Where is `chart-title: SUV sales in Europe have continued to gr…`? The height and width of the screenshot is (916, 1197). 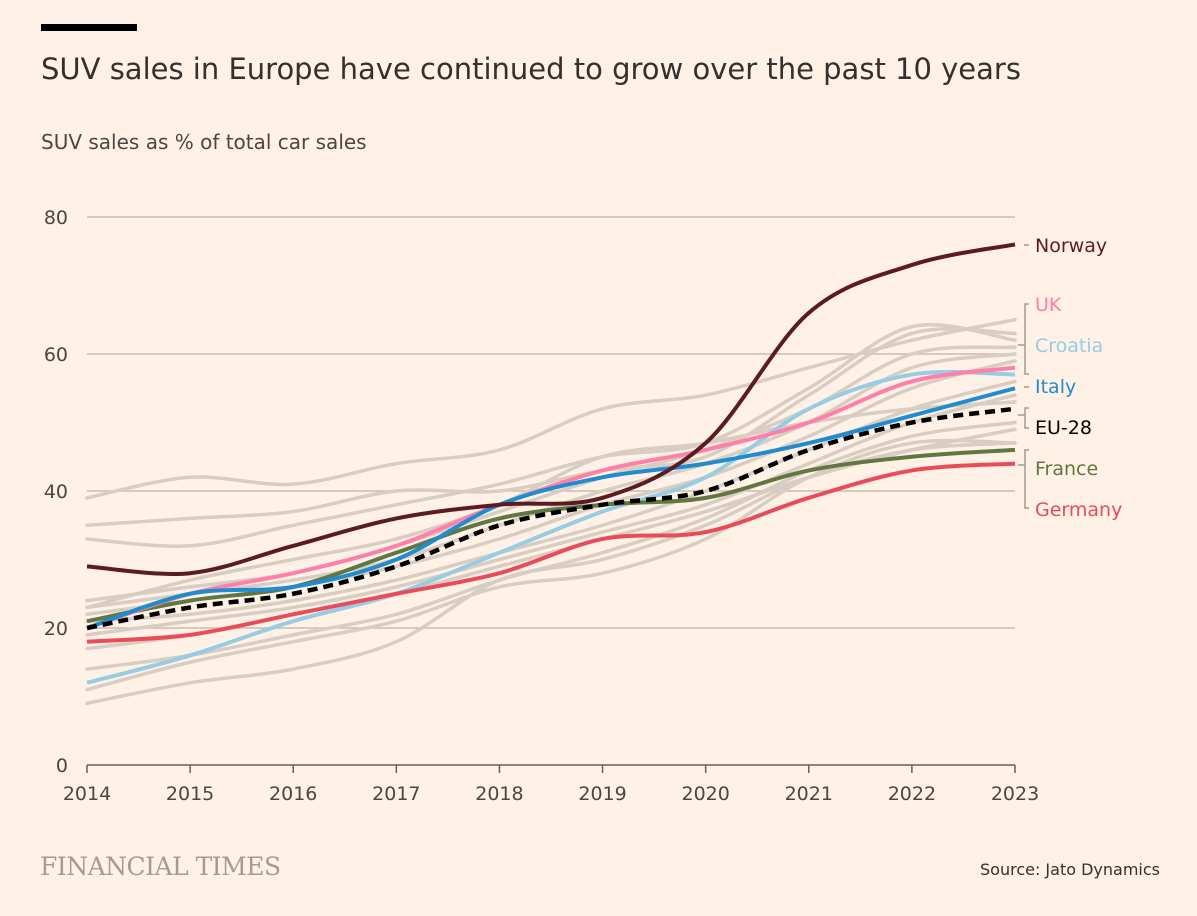
chart-title: SUV sales in Europe have continued to gr… is located at coordinates (531, 69).